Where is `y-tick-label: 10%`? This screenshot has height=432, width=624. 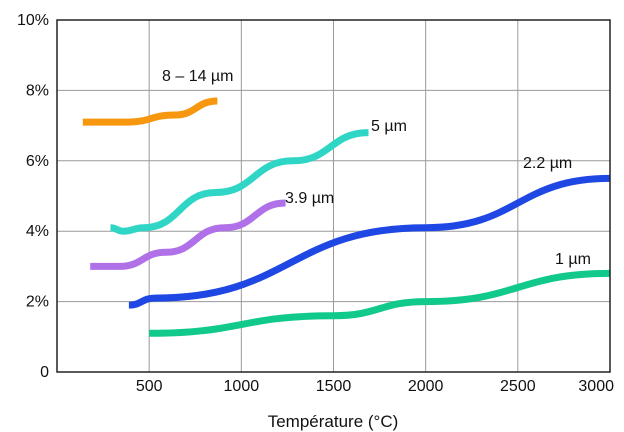
y-tick-label: 10% is located at coordinates (33, 20).